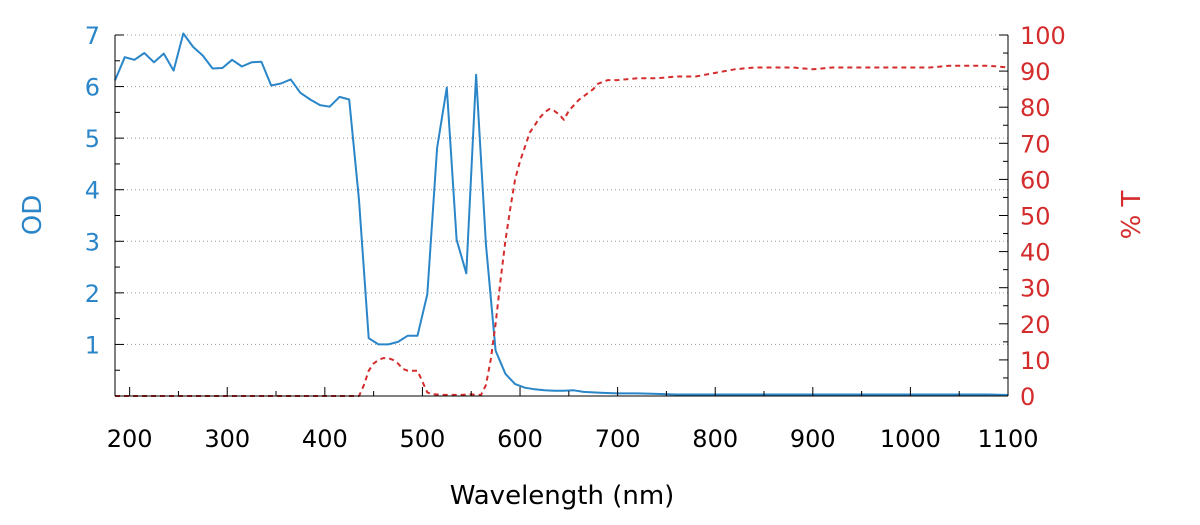 The height and width of the screenshot is (525, 1200). Describe the element at coordinates (92, 242) in the screenshot. I see `left-tick-label: 3` at that location.